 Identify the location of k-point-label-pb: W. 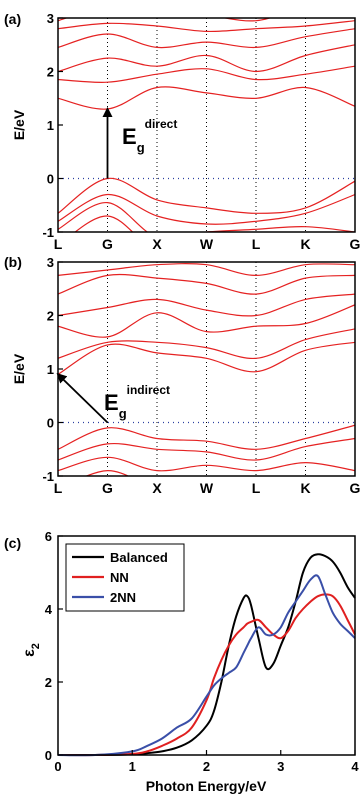
(207, 488).